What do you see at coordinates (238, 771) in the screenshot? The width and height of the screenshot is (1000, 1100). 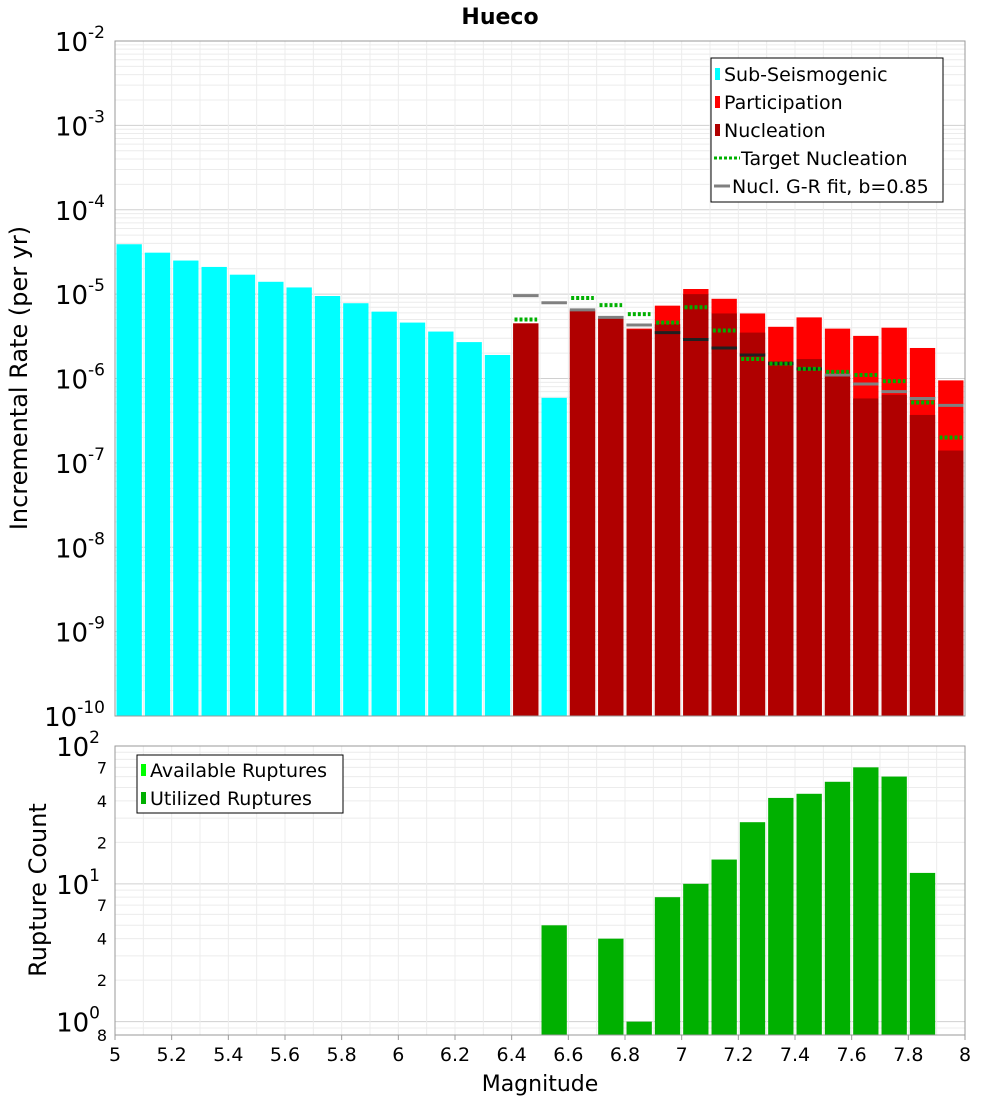 I see `bottom-legend-label: Available Ruptures` at bounding box center [238, 771].